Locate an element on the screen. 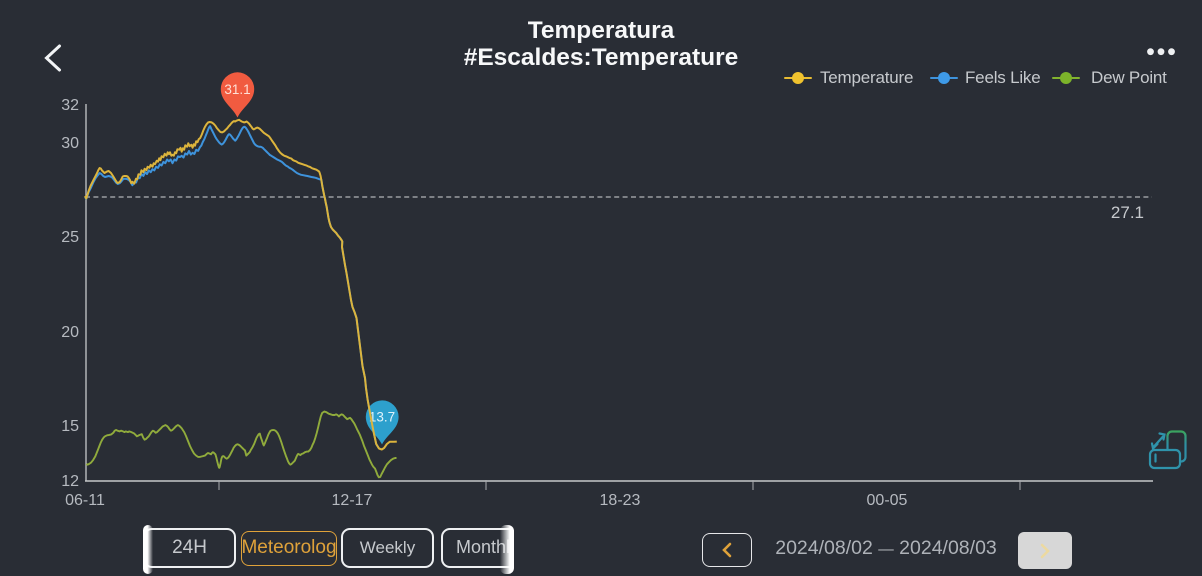  svg-text: 06-11 is located at coordinates (85, 500).